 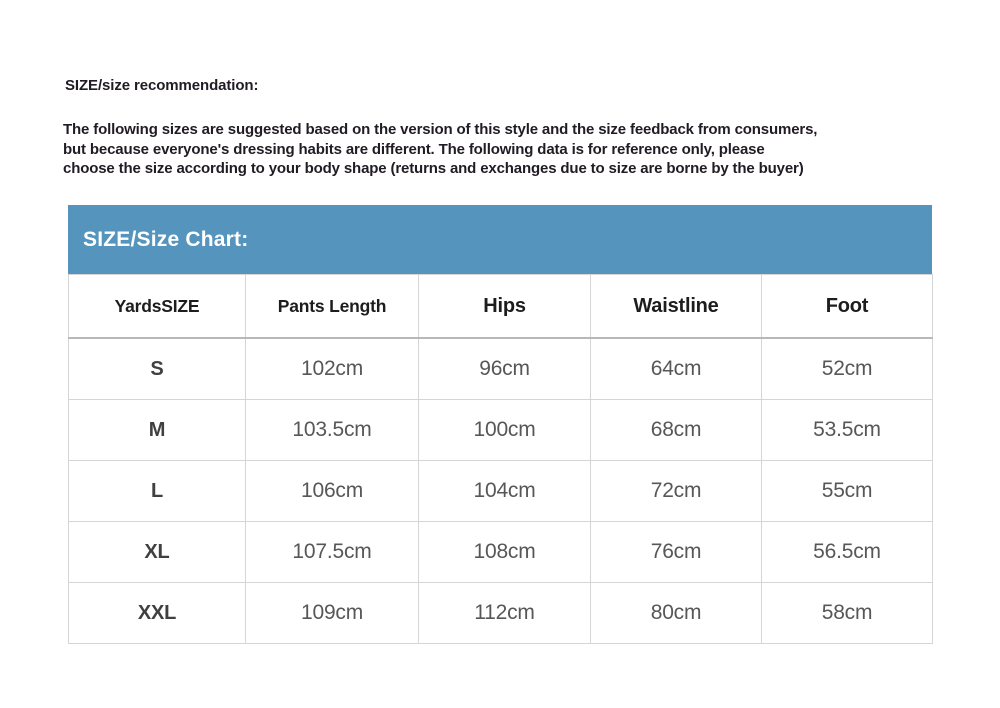 What do you see at coordinates (162, 85) in the screenshot?
I see `size-recommendation-heading: SIZE/size recommendation:` at bounding box center [162, 85].